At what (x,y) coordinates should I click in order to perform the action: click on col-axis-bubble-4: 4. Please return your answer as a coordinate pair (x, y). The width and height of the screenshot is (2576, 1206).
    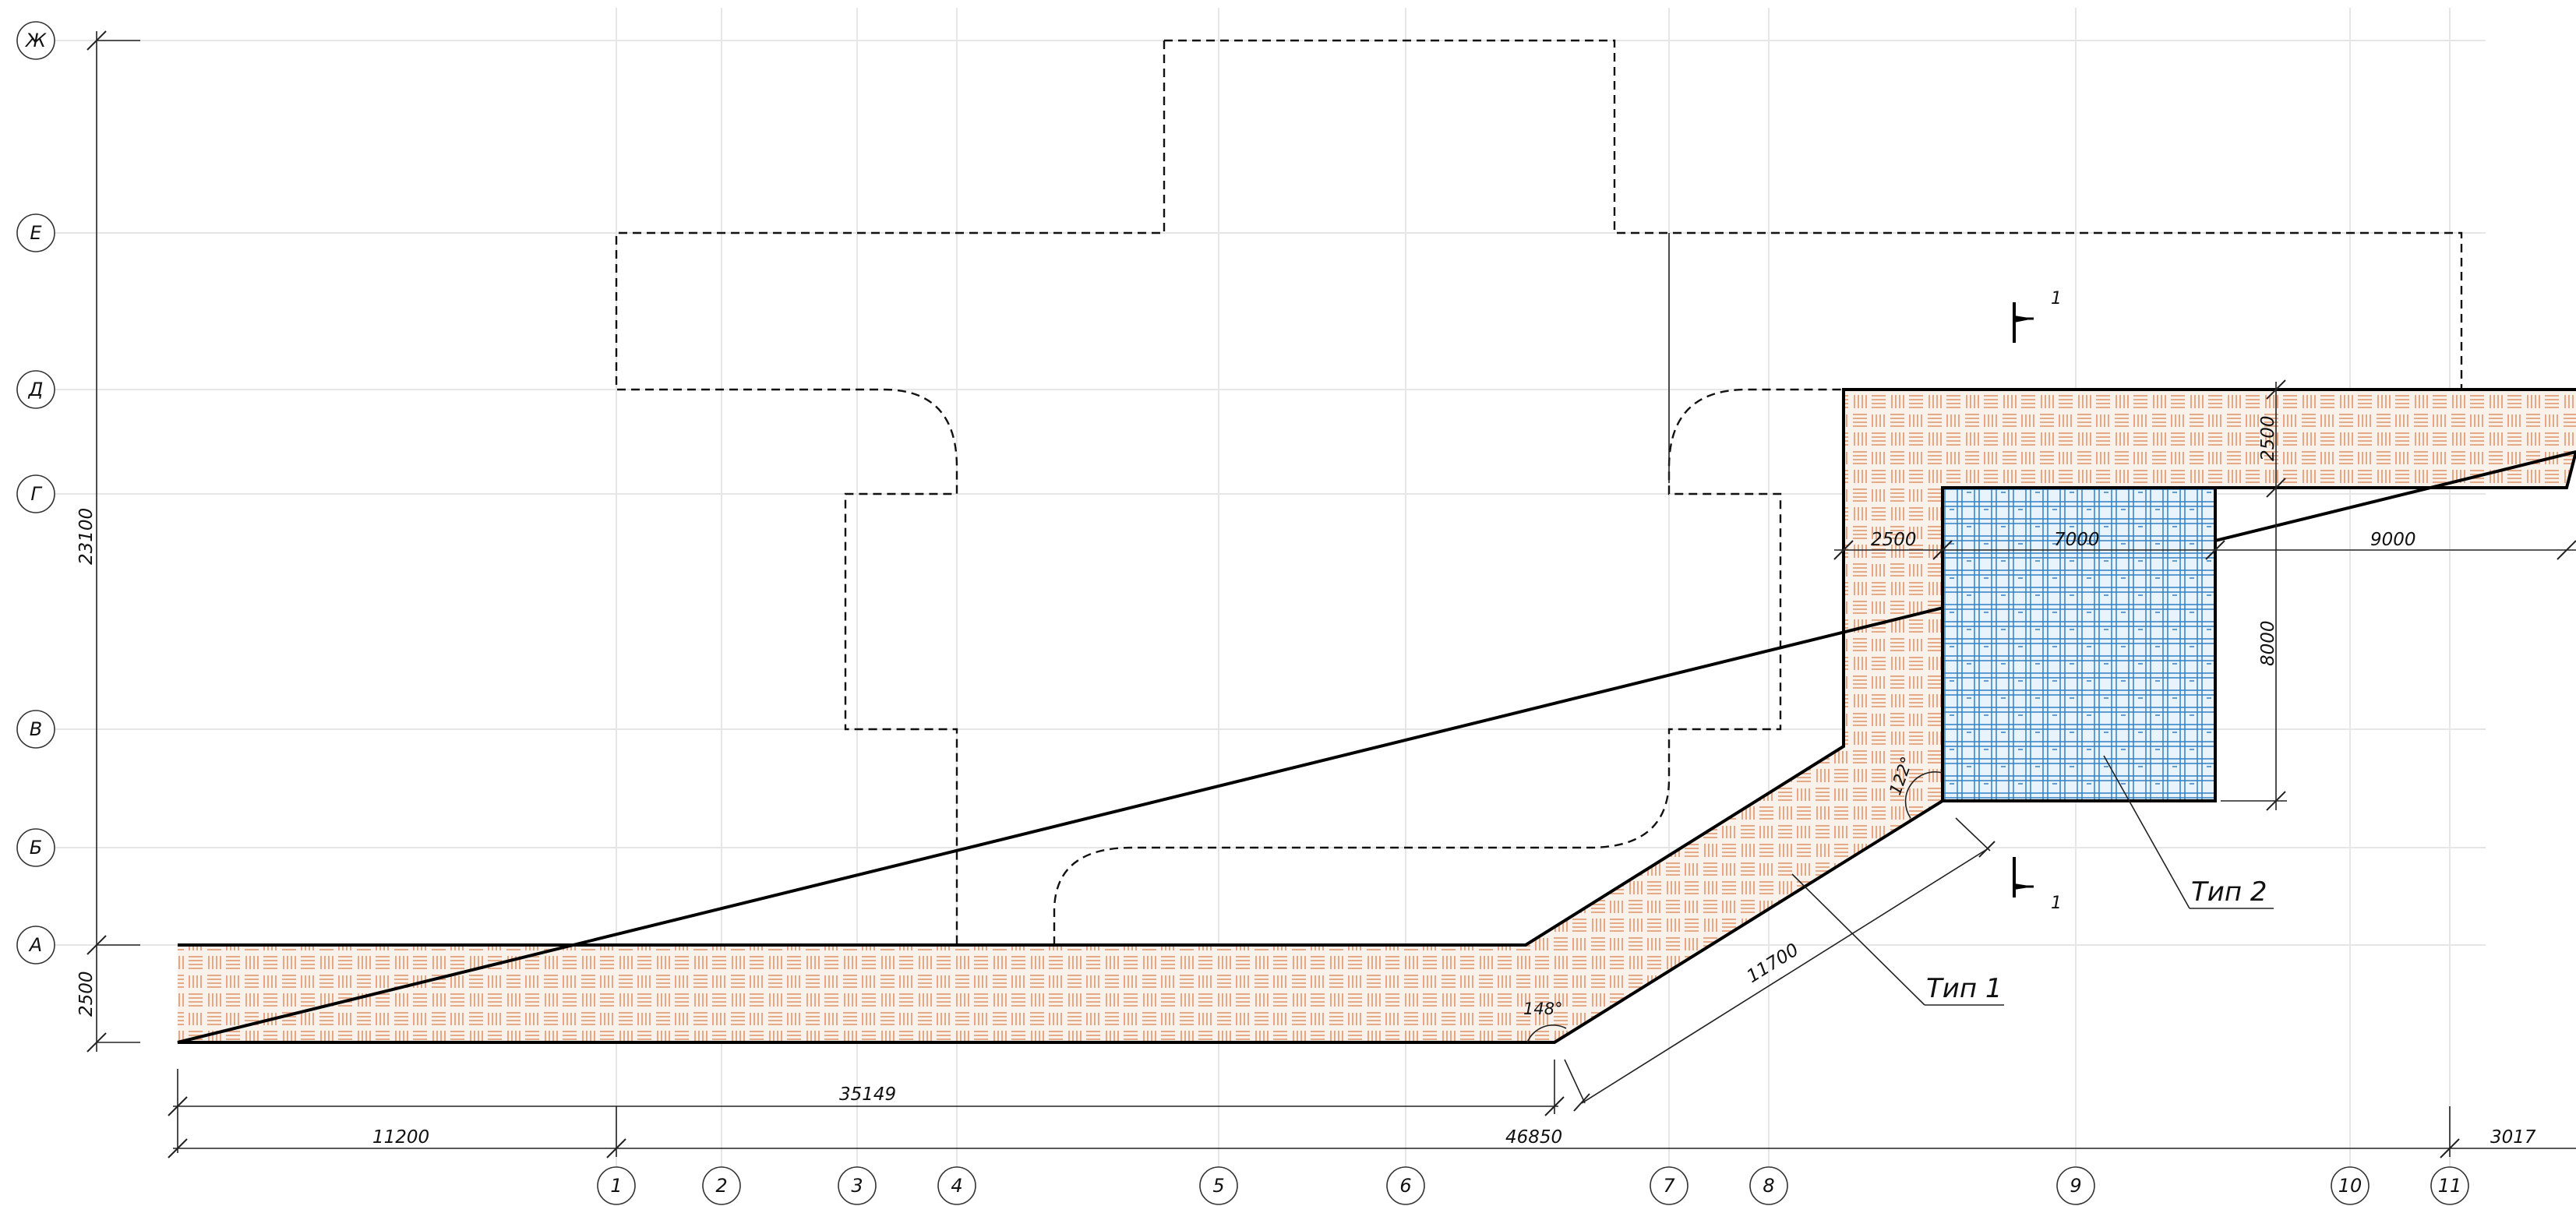
    Looking at the image, I should click on (956, 1185).